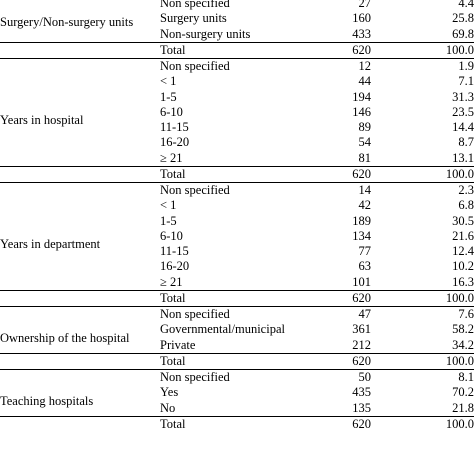 The image size is (474, 474). I want to click on category-cell: Yes, so click(169, 392).